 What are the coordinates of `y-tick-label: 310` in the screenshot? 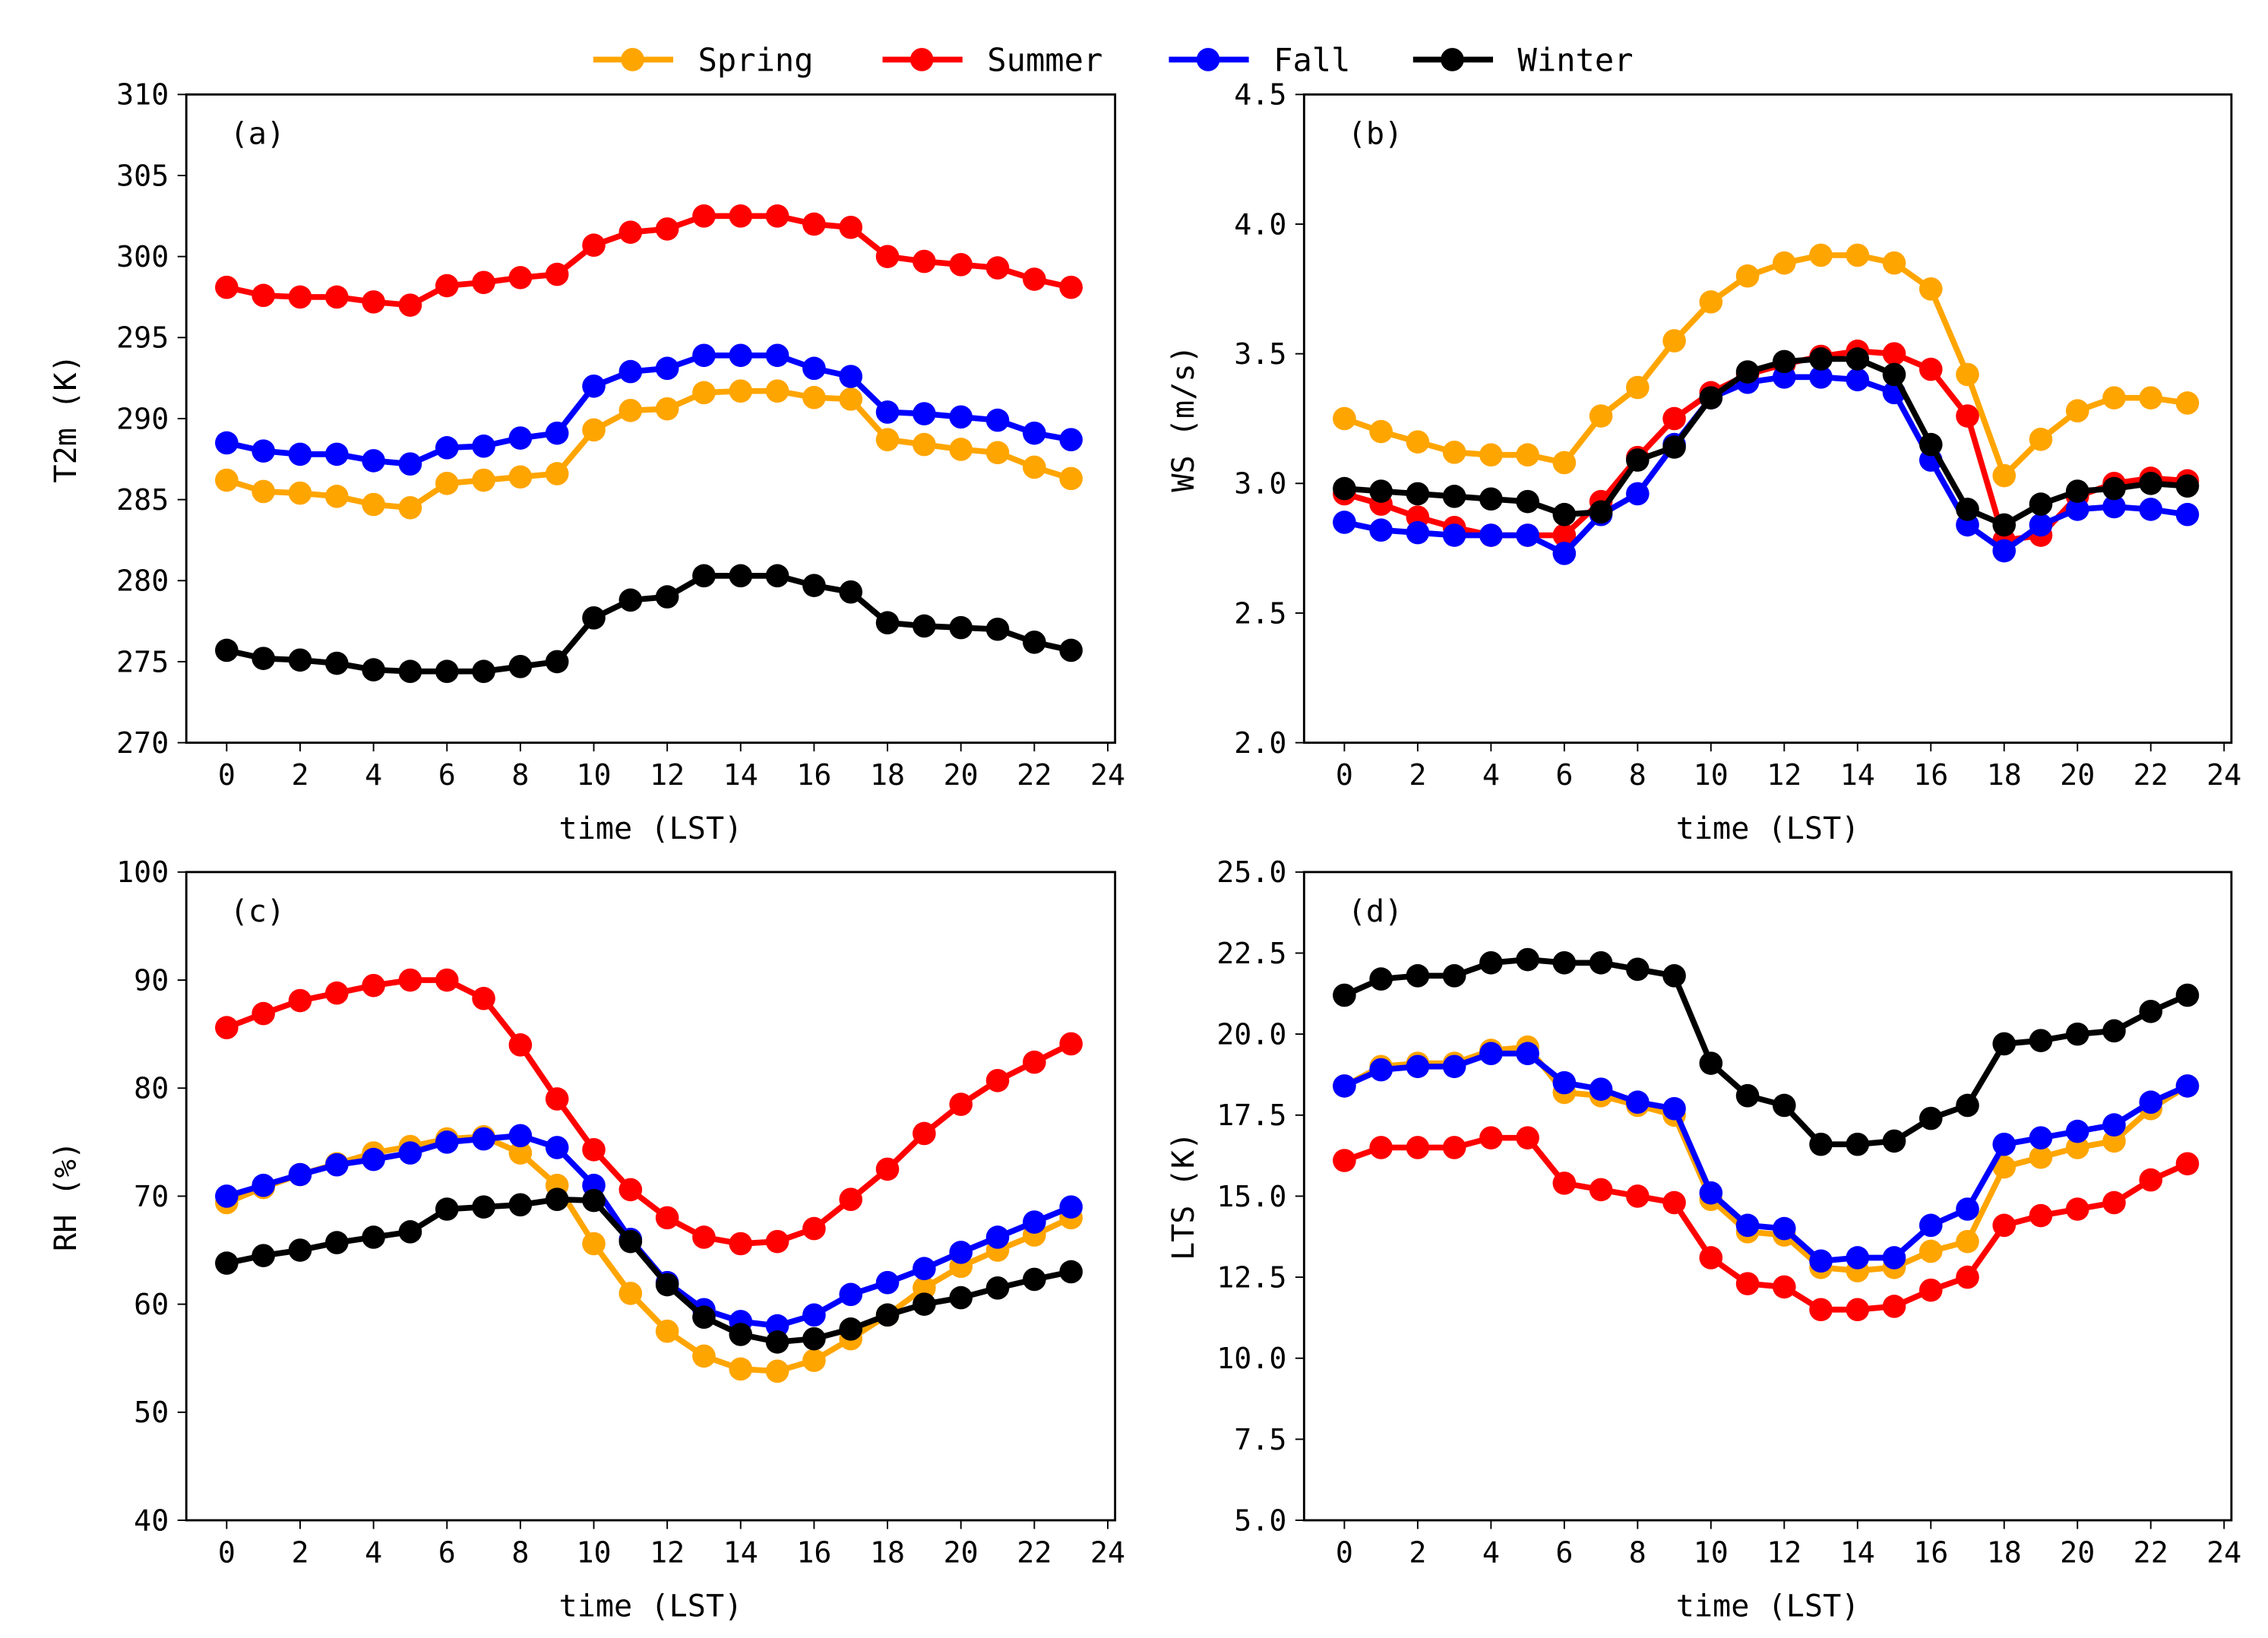 It's located at (142, 95).